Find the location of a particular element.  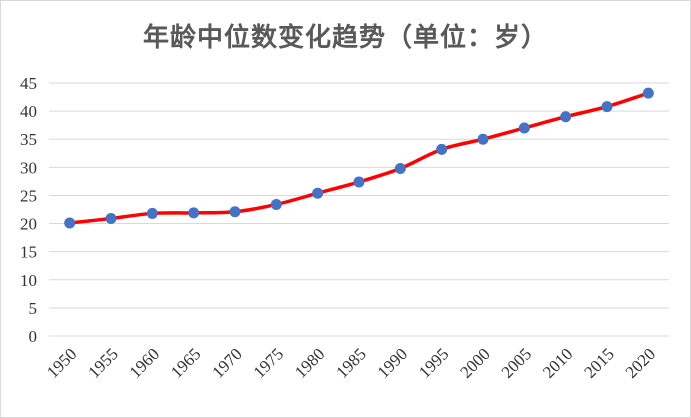

y-tick-label-15: 15 is located at coordinates (28, 252).